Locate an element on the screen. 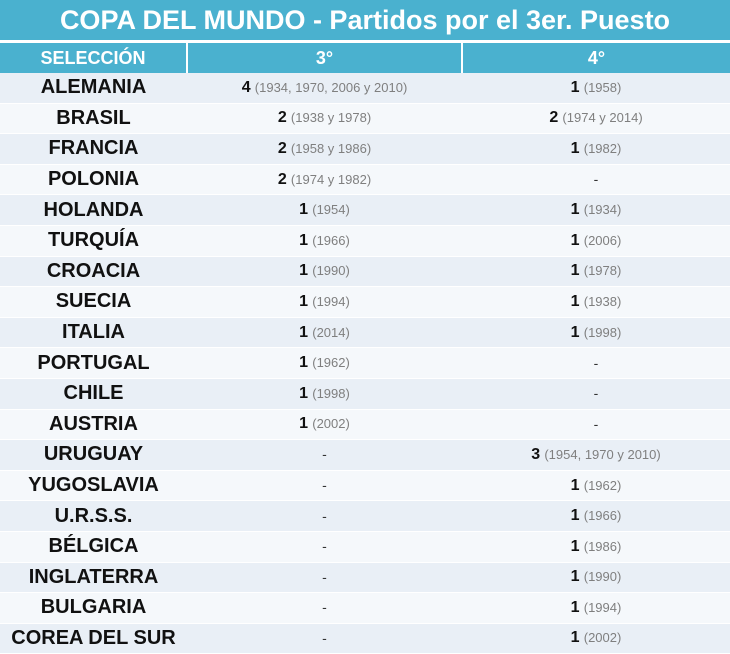 The image size is (730, 654). fourth-place-cell: 3 (1954, 1970 y 2010) is located at coordinates (596, 455).